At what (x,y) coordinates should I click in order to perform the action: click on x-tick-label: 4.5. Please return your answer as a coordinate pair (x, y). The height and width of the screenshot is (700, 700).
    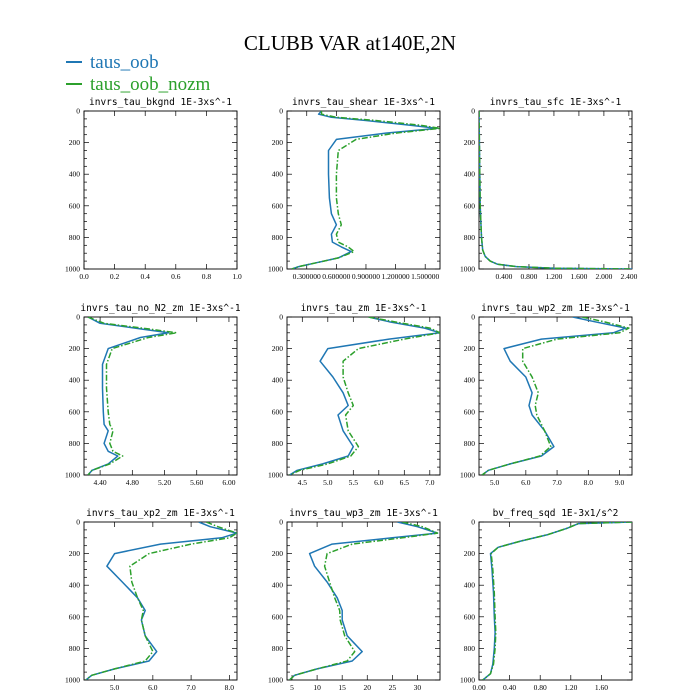
    Looking at the image, I should click on (303, 482).